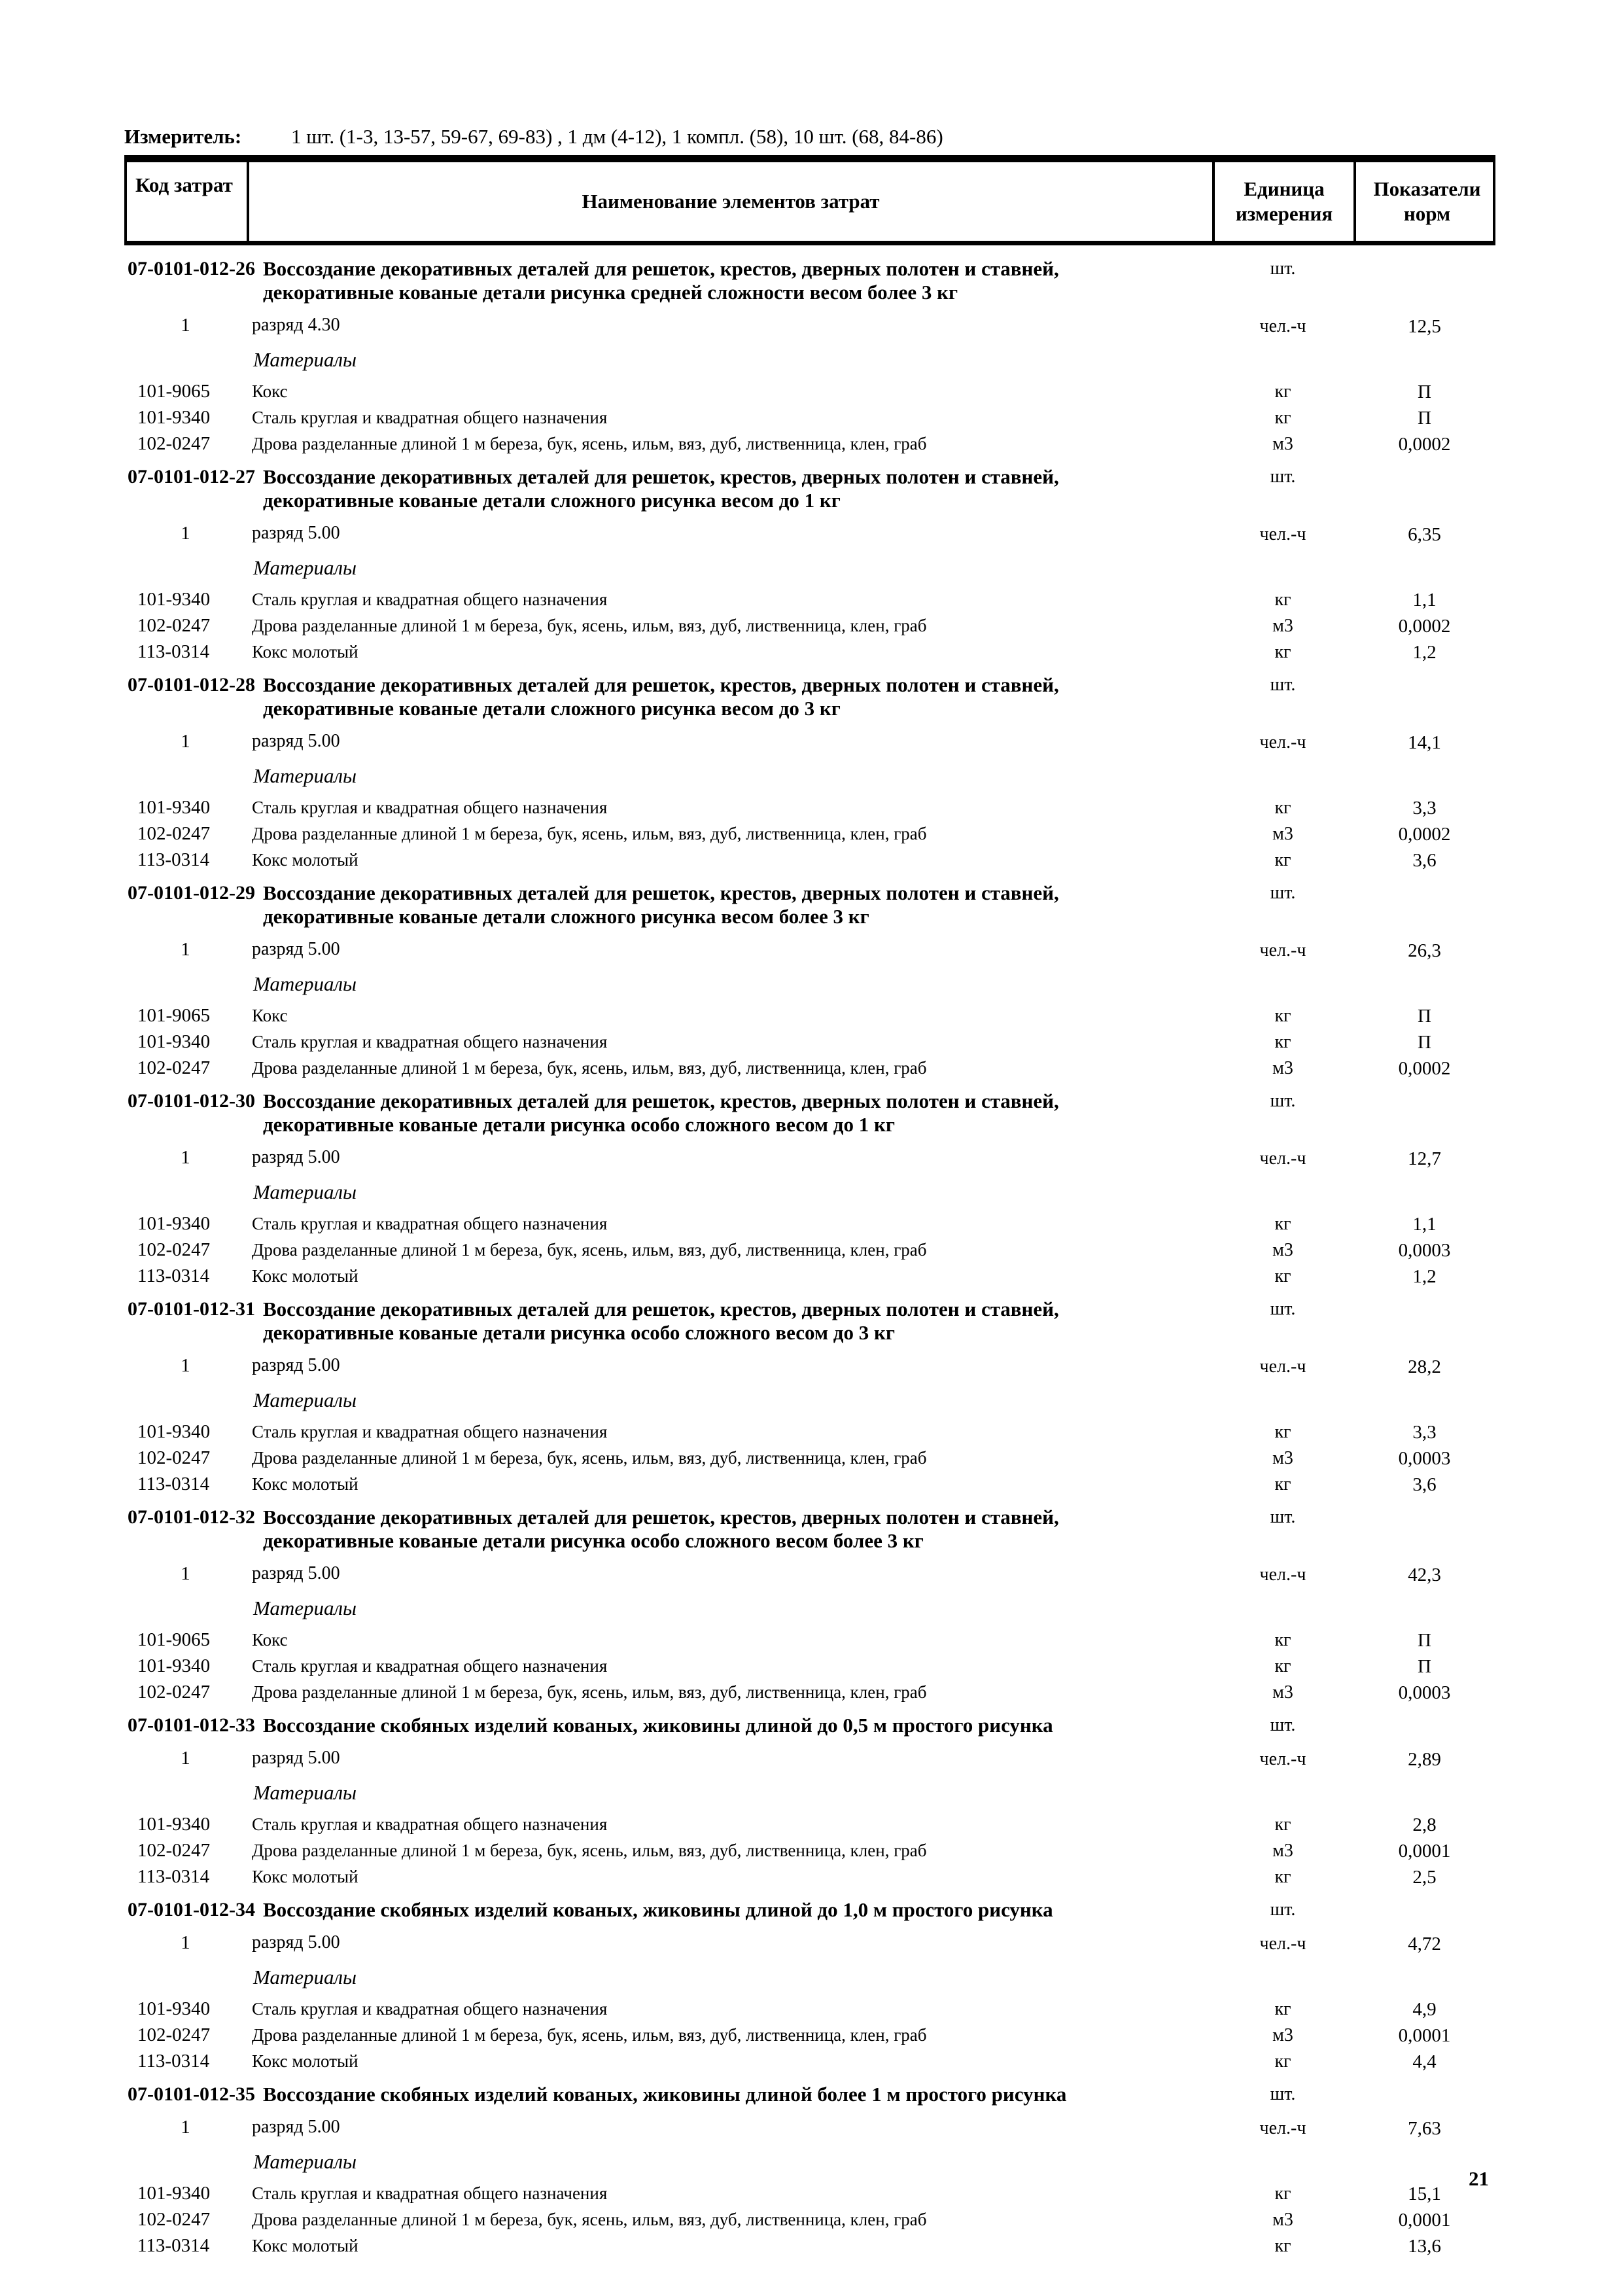 The height and width of the screenshot is (2296, 1623). Describe the element at coordinates (810, 1759) in the screenshot. I see `labor-row: 1 разряд 5.00 чел.-ч 2,89` at that location.